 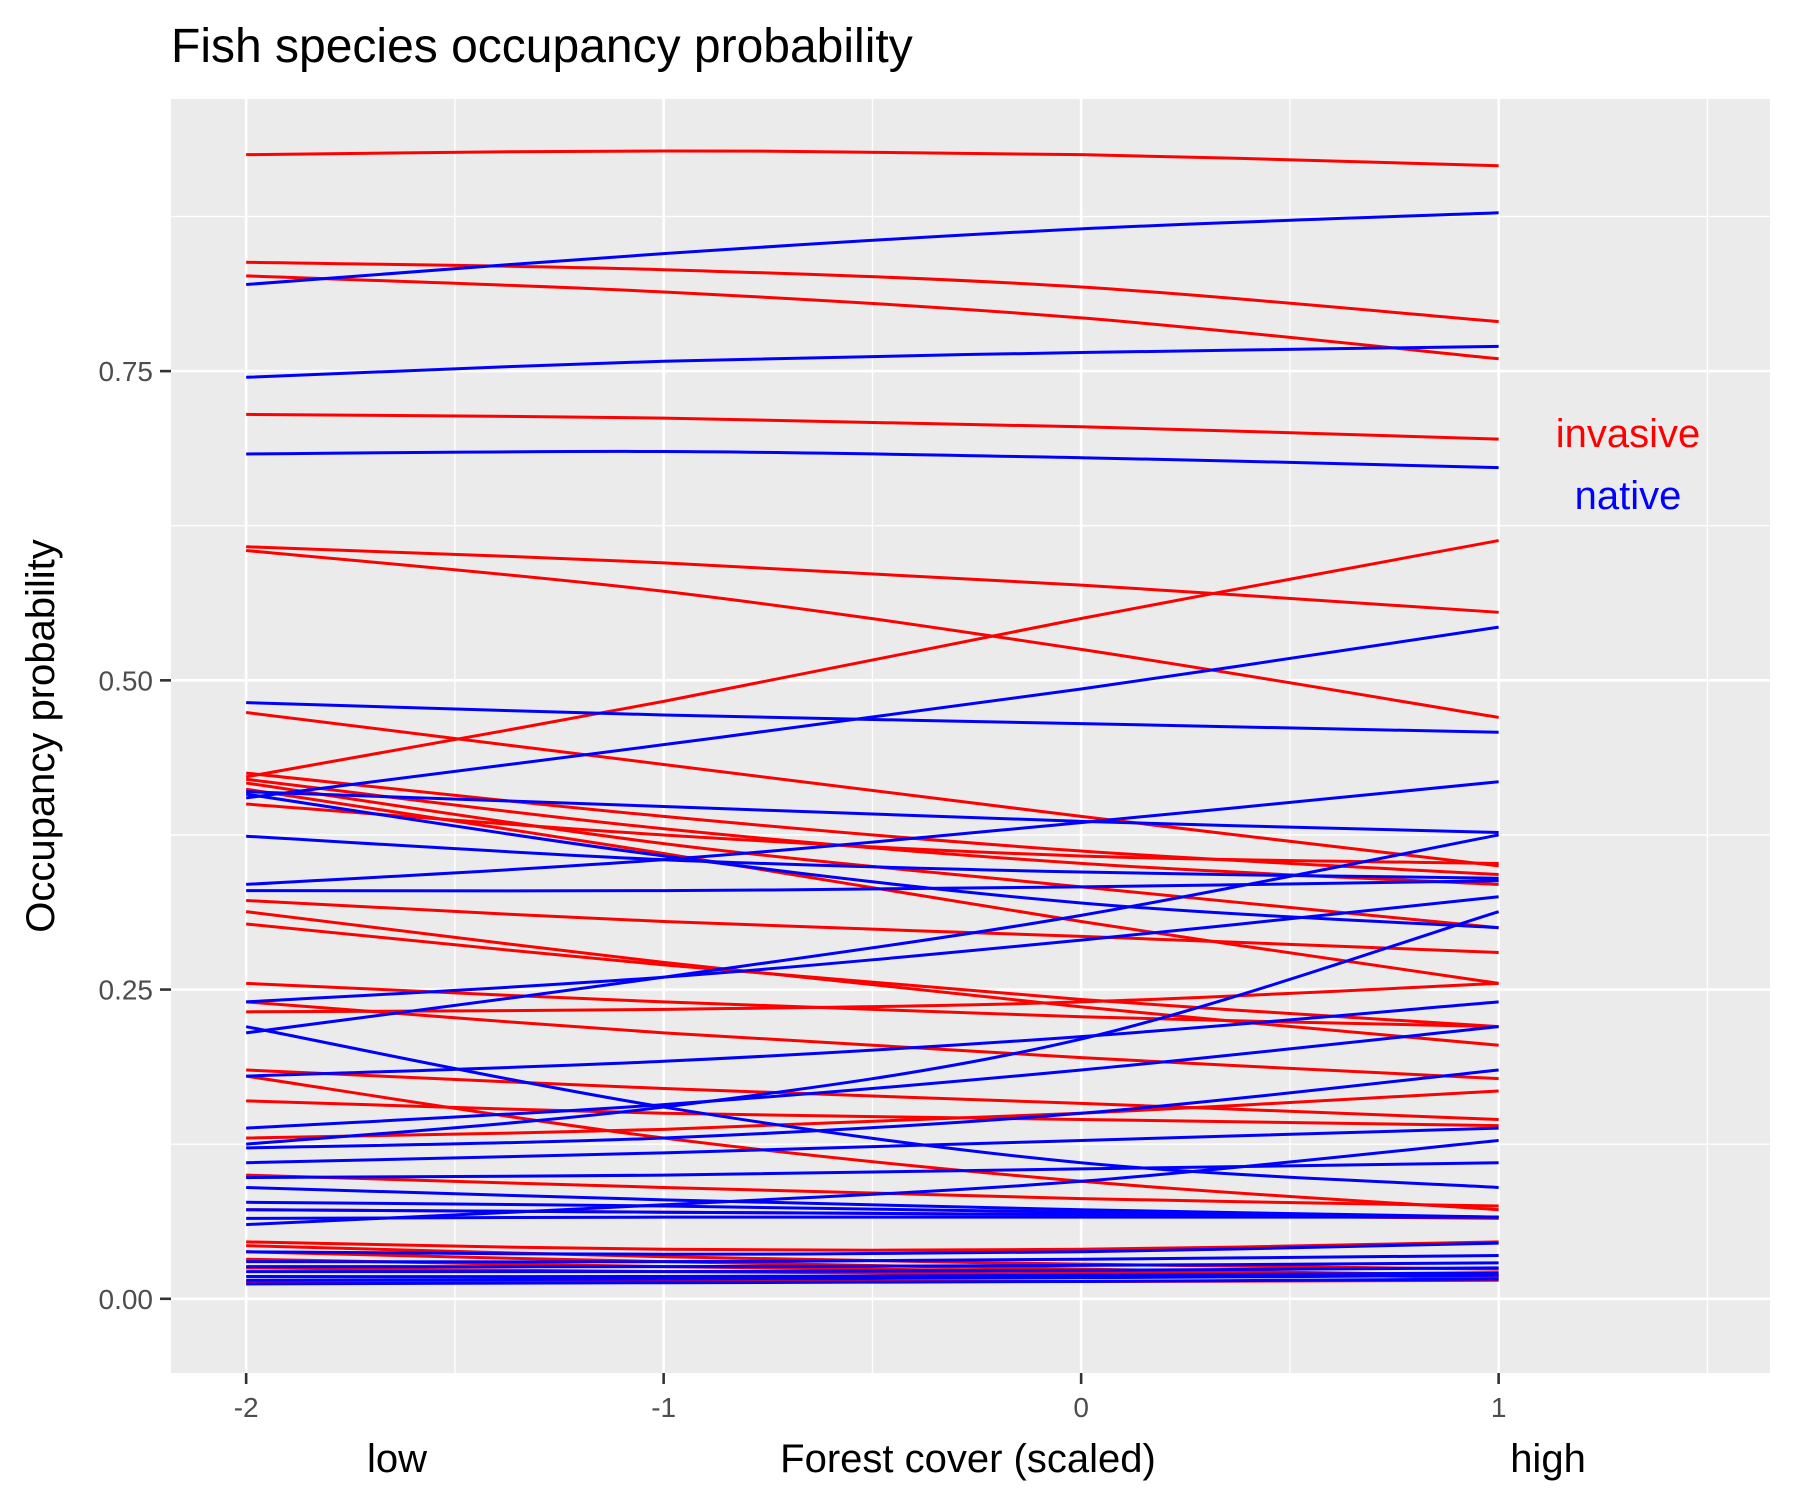 What do you see at coordinates (1499, 1407) in the screenshot?
I see `x-tick-label: 1` at bounding box center [1499, 1407].